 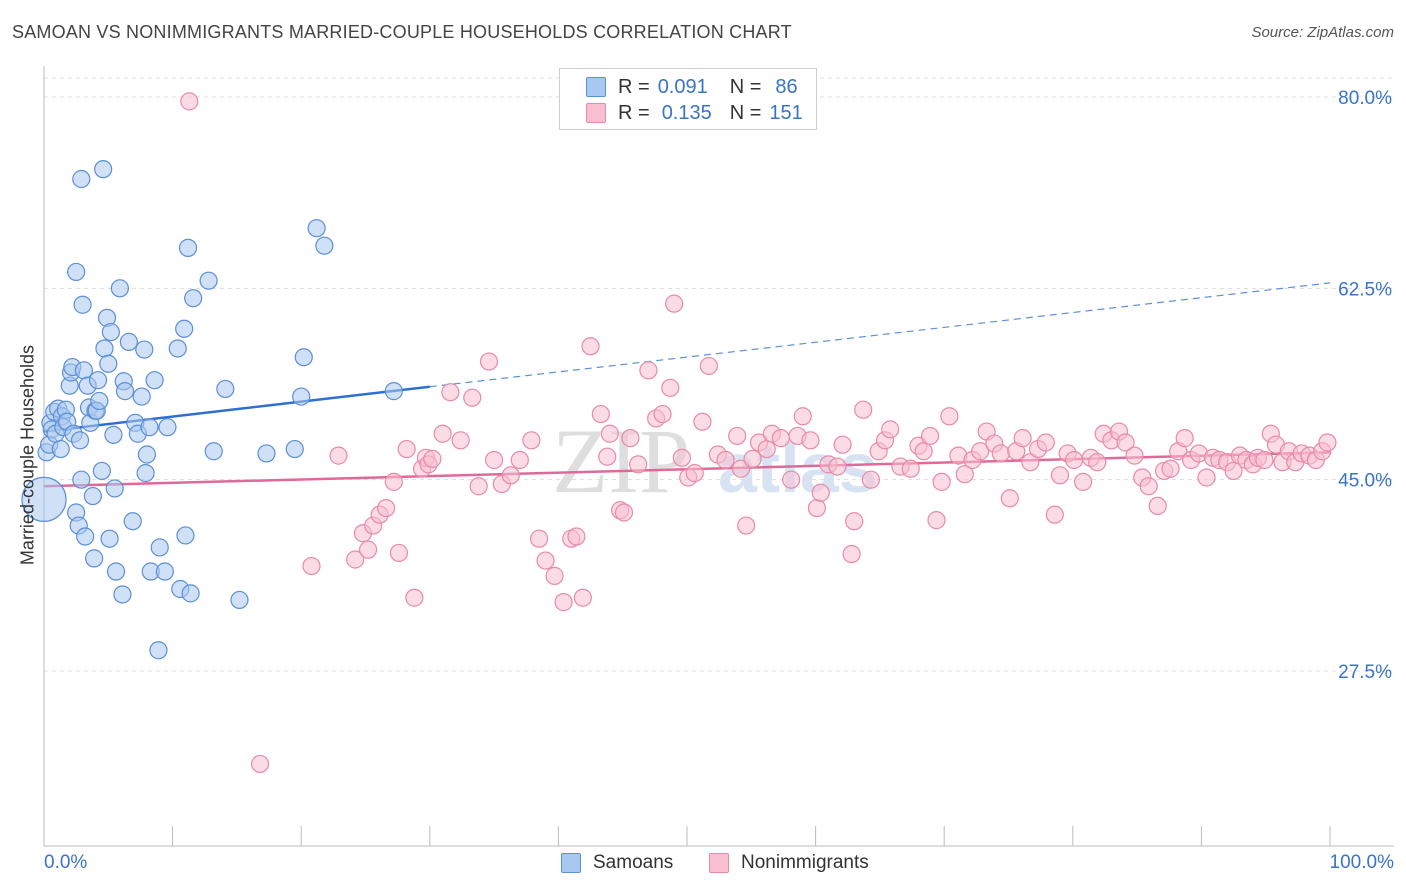 What do you see at coordinates (805, 862) in the screenshot?
I see `legend-label-nonimmigrants: Nonimmigrants` at bounding box center [805, 862].